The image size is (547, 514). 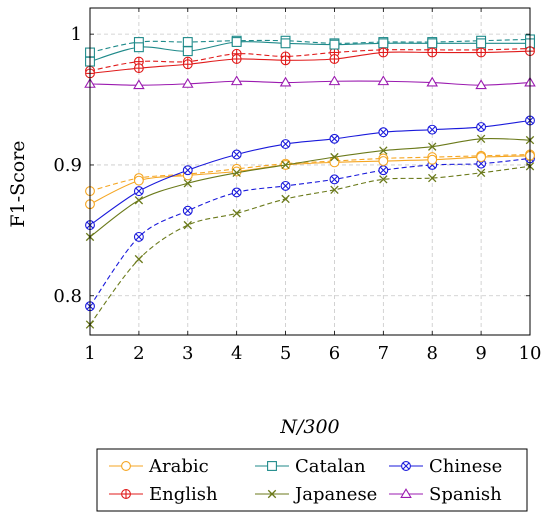 I want to click on x-tick-label: 2, so click(x=138, y=353).